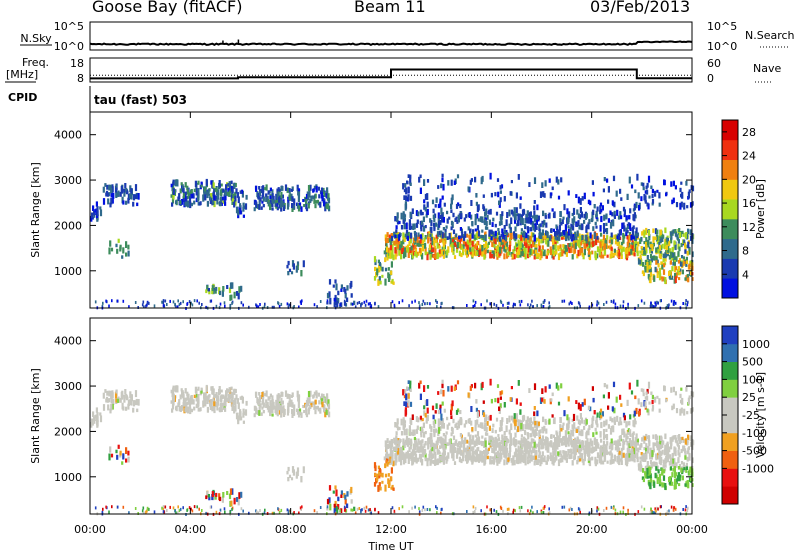 This screenshot has width=800, height=554. I want to click on velocity-panel-ylabel: Slant Range [km], so click(35, 416).